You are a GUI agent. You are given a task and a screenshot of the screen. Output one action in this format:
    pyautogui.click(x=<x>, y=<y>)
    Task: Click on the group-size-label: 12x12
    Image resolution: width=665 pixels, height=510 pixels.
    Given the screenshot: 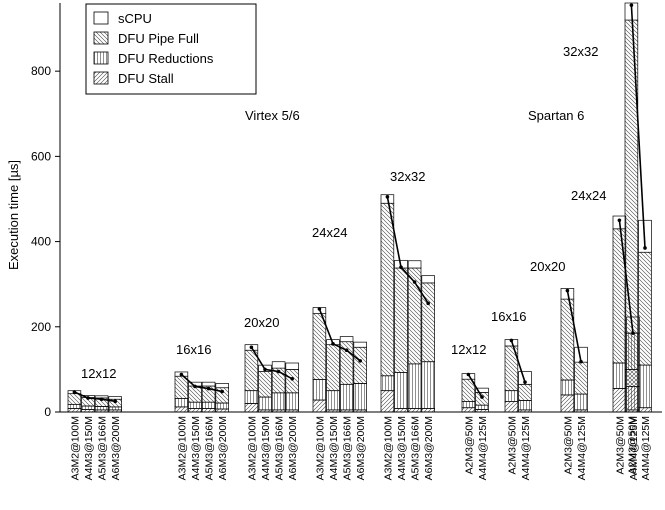 What is the action you would take?
    pyautogui.click(x=468, y=349)
    